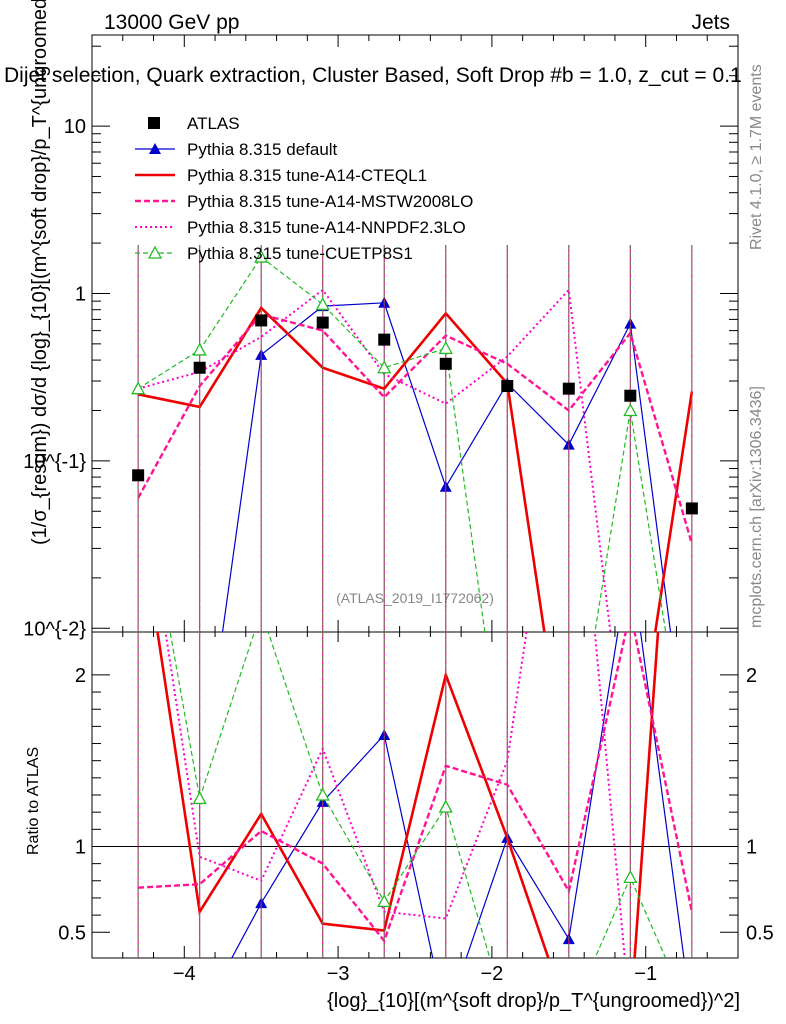 This screenshot has width=786, height=1024. I want to click on ratio-tick-label-right: 2, so click(751, 676).